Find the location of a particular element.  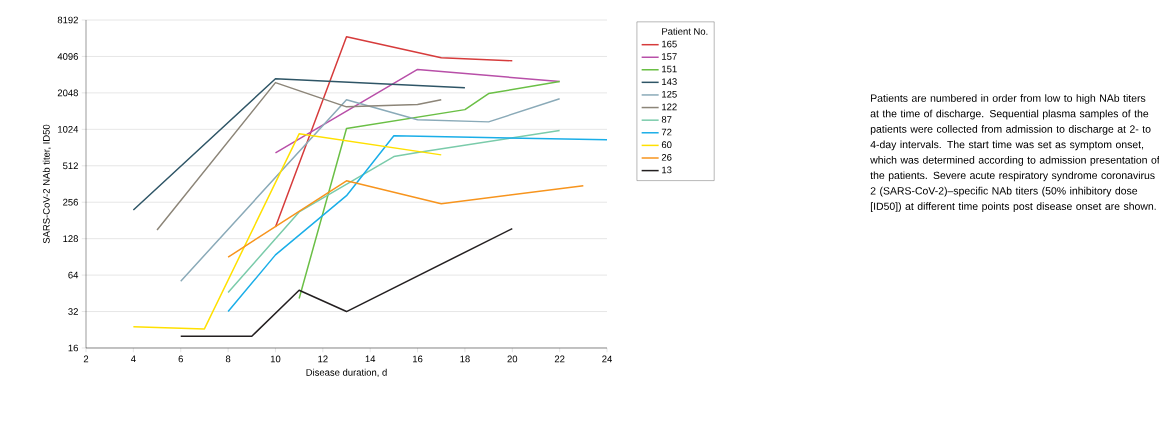

legend-label: 157 is located at coordinates (669, 56).